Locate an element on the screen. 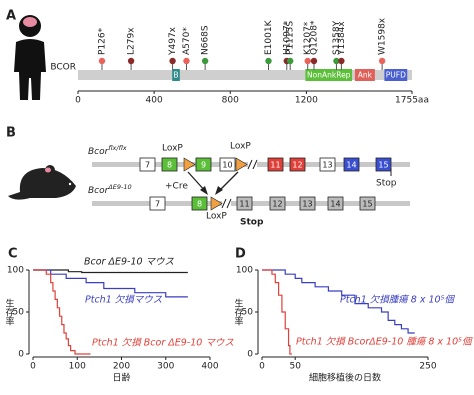 This screenshot has height=395, width=474. mutation-label: Y497x is located at coordinates (173, 41).